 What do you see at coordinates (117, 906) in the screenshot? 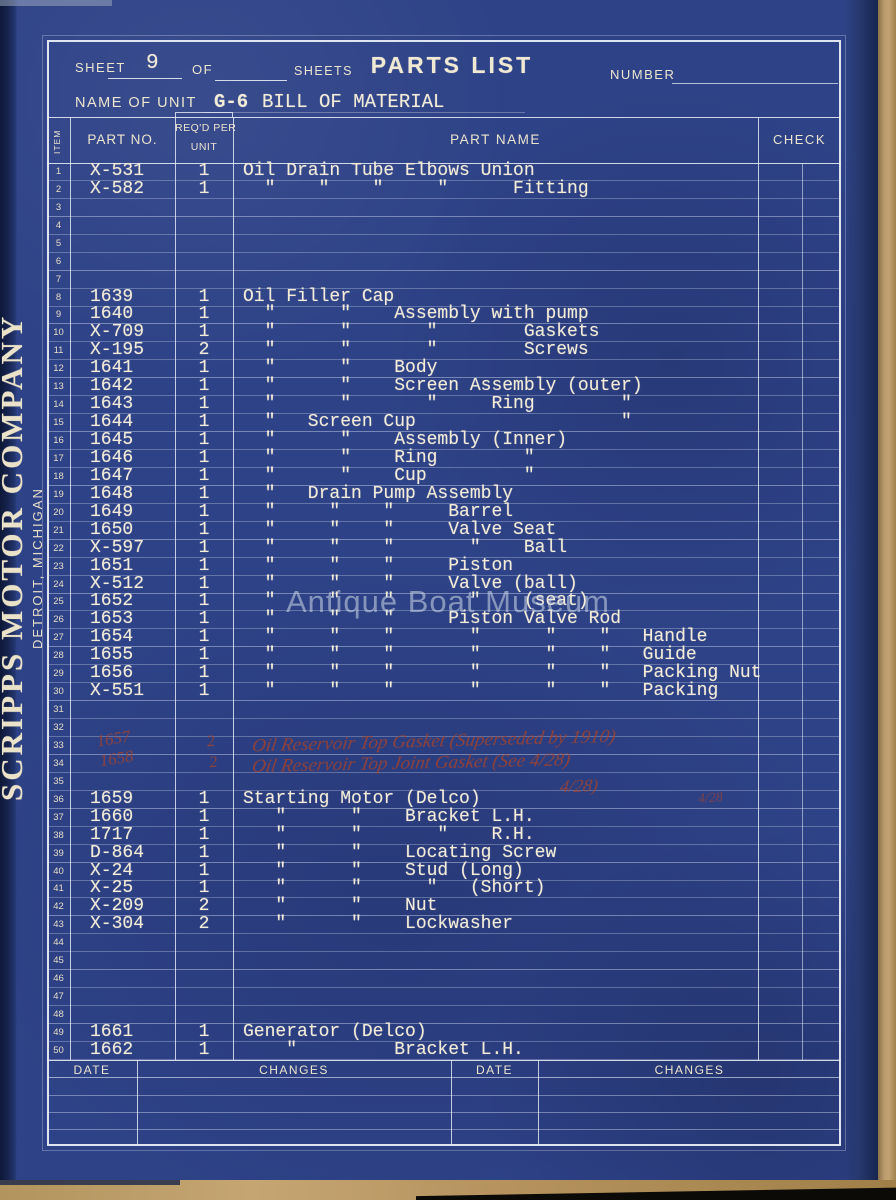
I see `part-no-cell: X-209` at bounding box center [117, 906].